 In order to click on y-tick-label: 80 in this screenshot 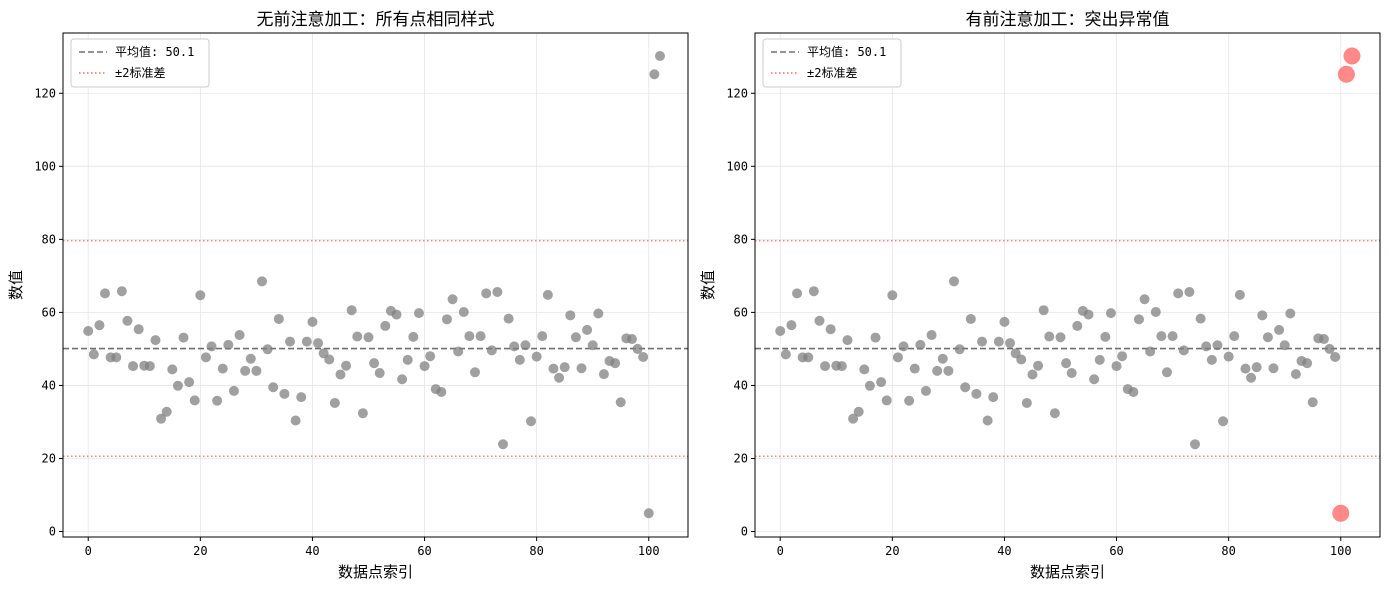, I will do `click(49, 239)`.